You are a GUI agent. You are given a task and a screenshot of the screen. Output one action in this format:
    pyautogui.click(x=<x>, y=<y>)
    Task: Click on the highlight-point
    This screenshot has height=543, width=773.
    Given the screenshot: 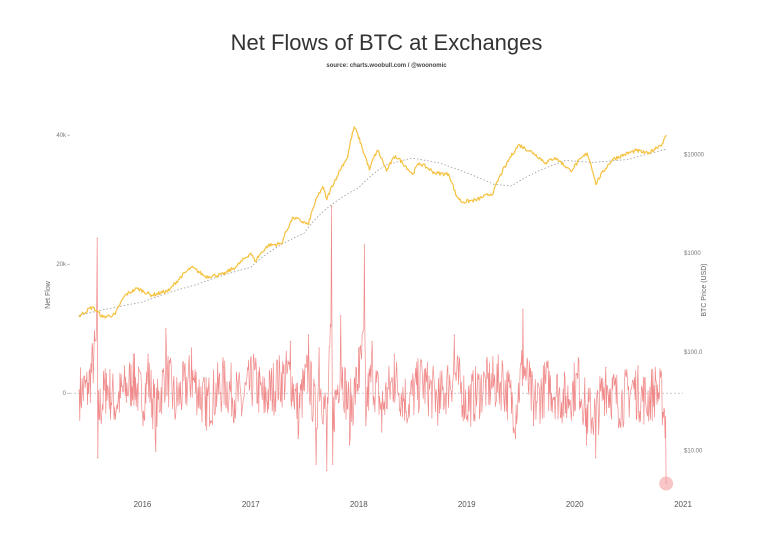 What is the action you would take?
    pyautogui.click(x=666, y=483)
    